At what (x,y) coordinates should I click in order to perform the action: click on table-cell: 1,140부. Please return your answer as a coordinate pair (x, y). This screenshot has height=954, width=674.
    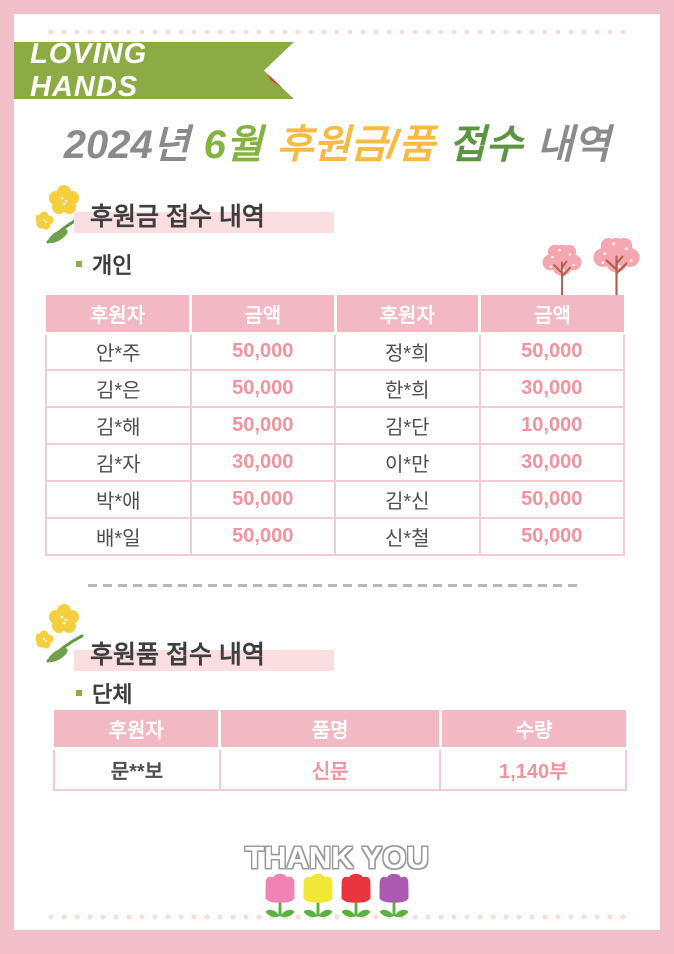
    Looking at the image, I should click on (533, 769).